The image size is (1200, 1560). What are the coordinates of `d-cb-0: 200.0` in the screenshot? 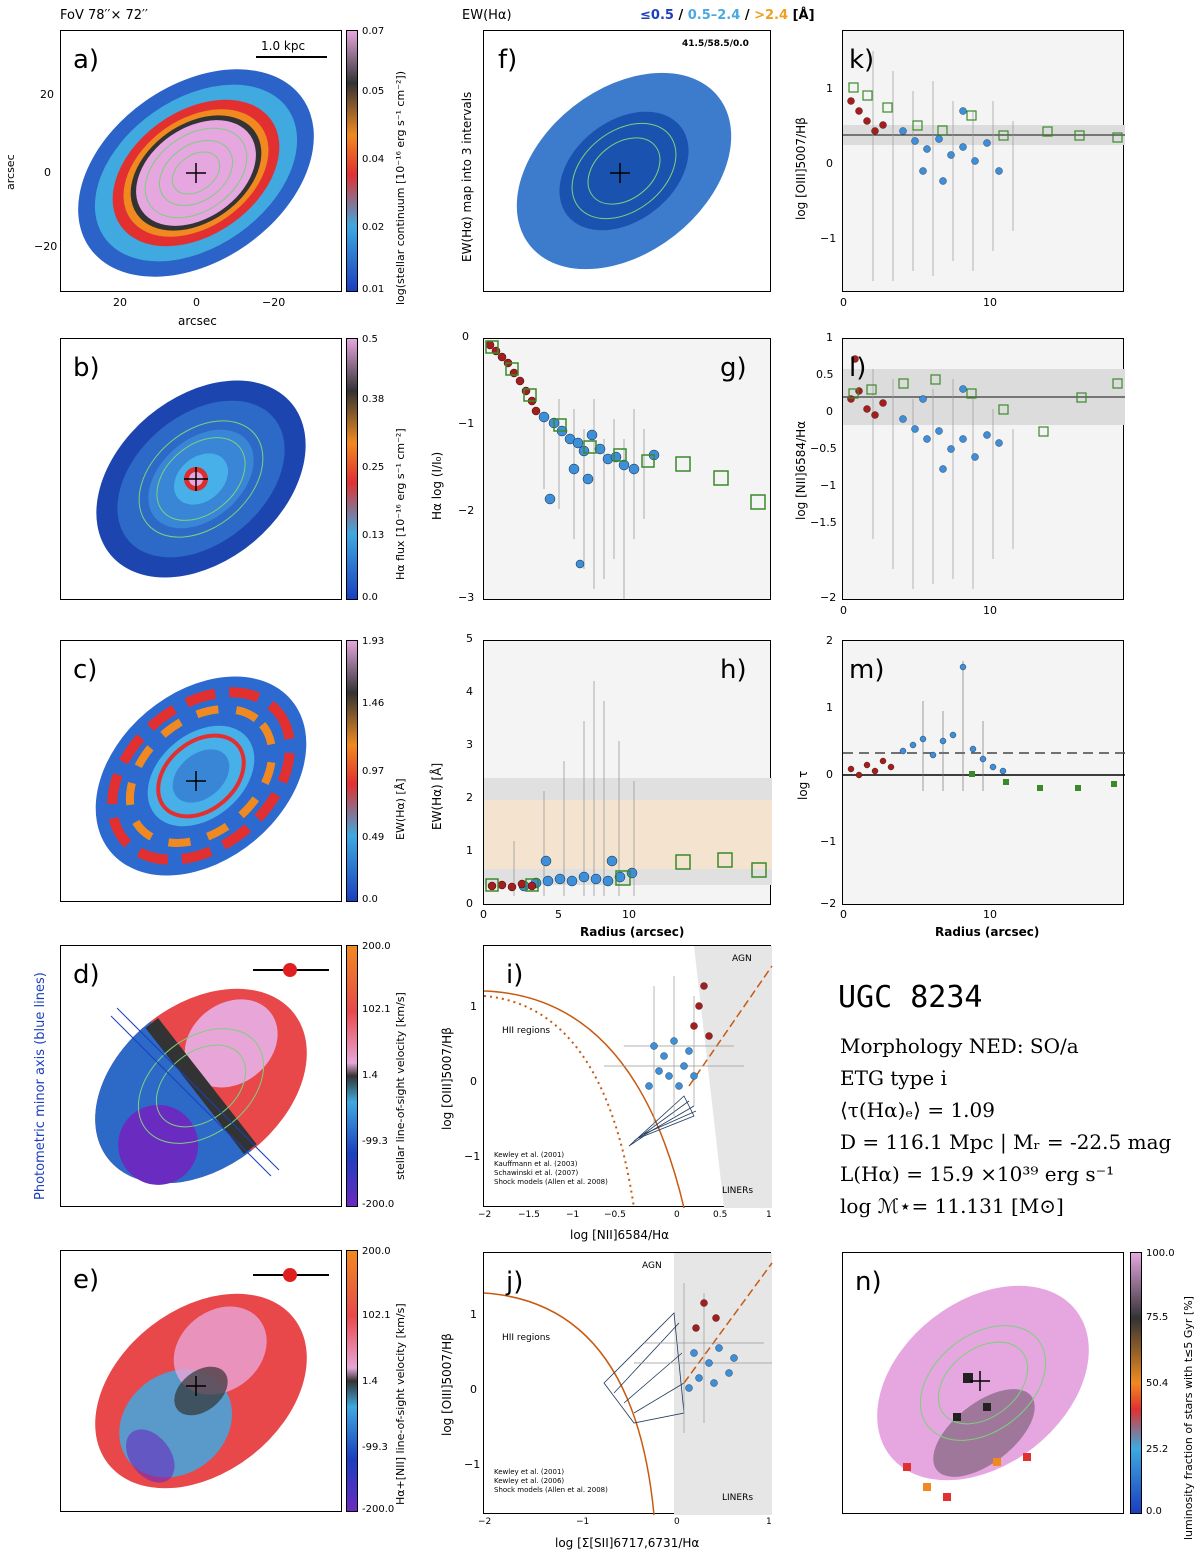 It's located at (376, 946).